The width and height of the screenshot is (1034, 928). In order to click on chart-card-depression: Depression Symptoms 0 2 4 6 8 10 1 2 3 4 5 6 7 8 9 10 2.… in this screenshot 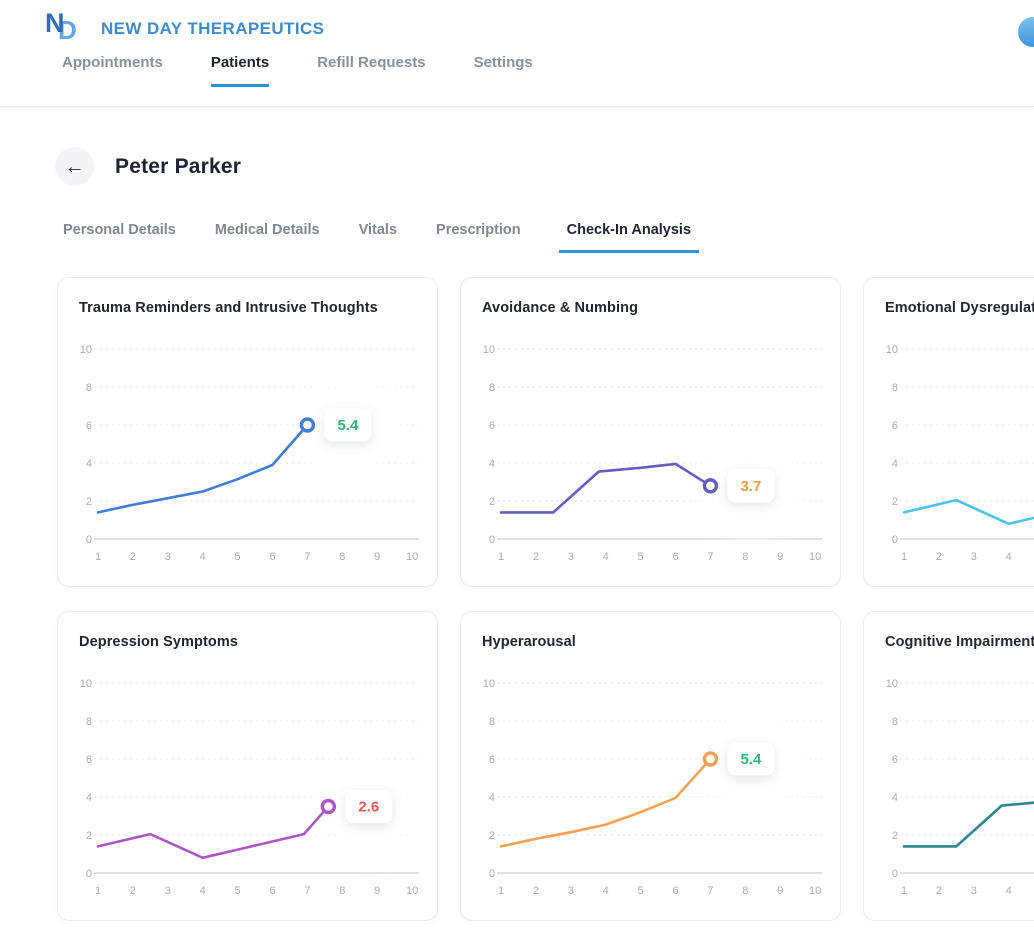, I will do `click(247, 766)`.